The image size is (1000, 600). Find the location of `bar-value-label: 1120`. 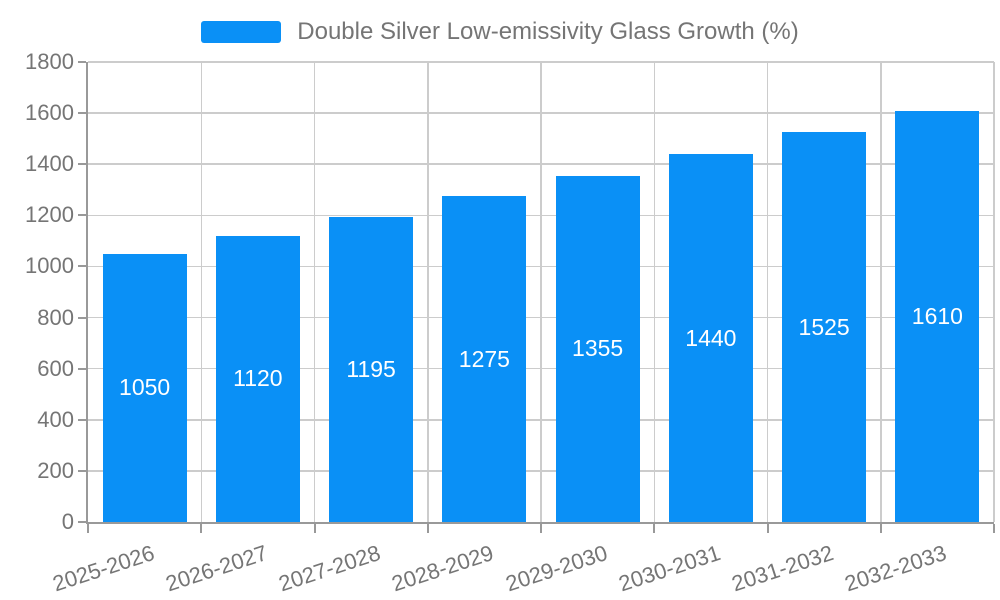

bar-value-label: 1120 is located at coordinates (258, 378).